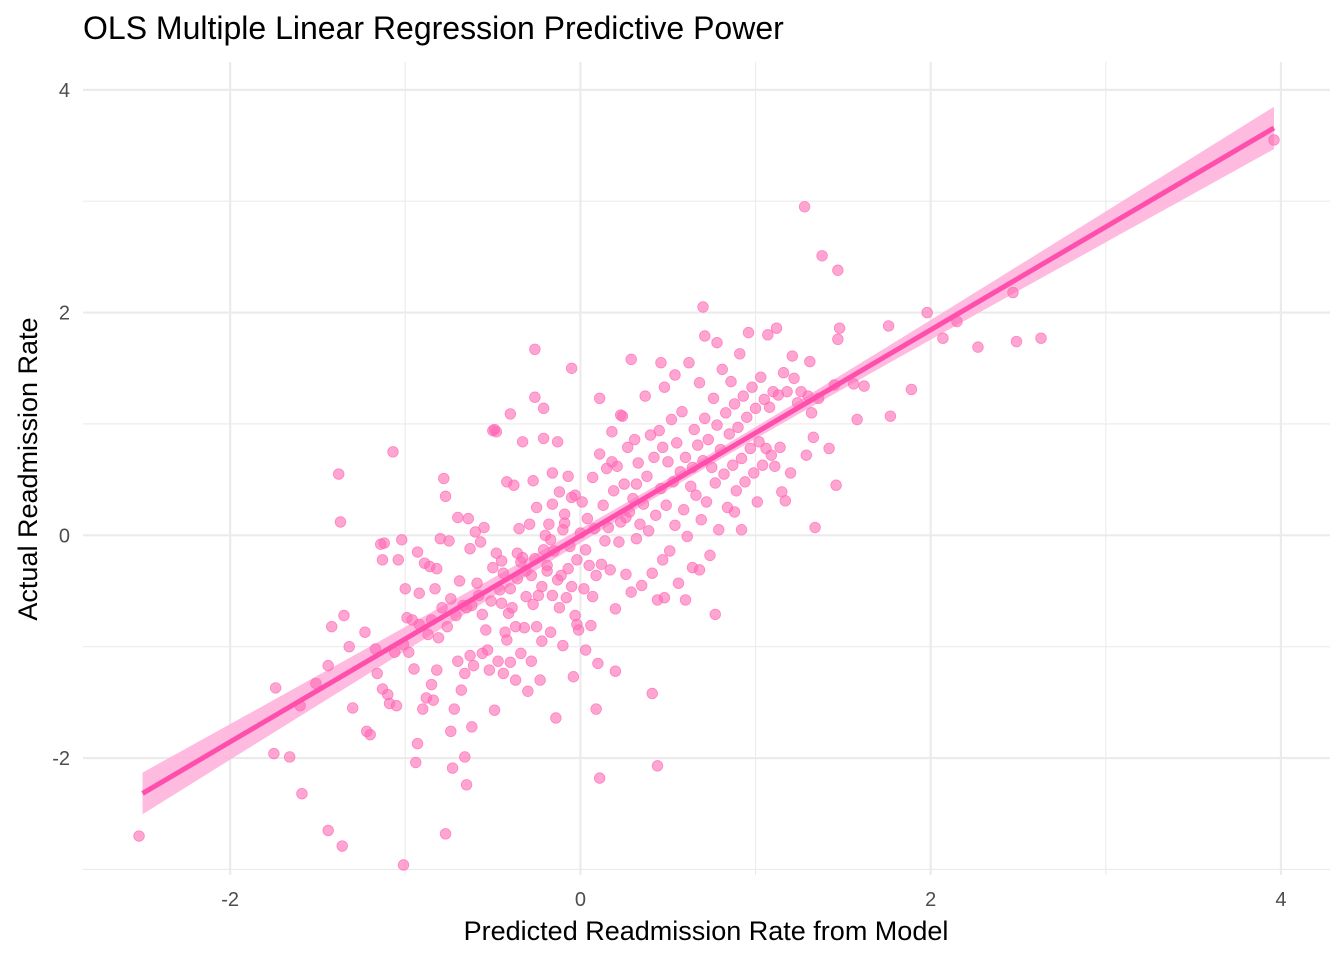 The width and height of the screenshot is (1344, 960). What do you see at coordinates (230, 900) in the screenshot?
I see `x-tick-label: -2` at bounding box center [230, 900].